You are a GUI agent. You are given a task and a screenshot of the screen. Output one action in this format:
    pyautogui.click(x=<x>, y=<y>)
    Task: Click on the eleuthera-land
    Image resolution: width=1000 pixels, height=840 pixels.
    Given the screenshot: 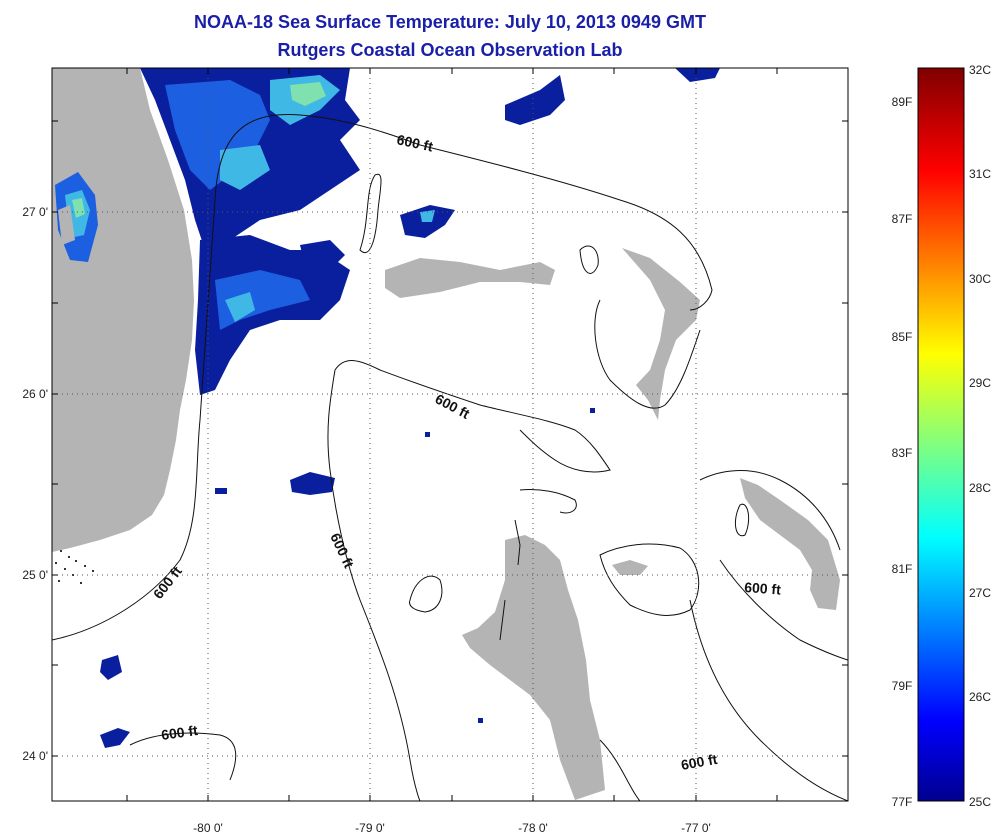 What is the action you would take?
    pyautogui.click(x=790, y=544)
    